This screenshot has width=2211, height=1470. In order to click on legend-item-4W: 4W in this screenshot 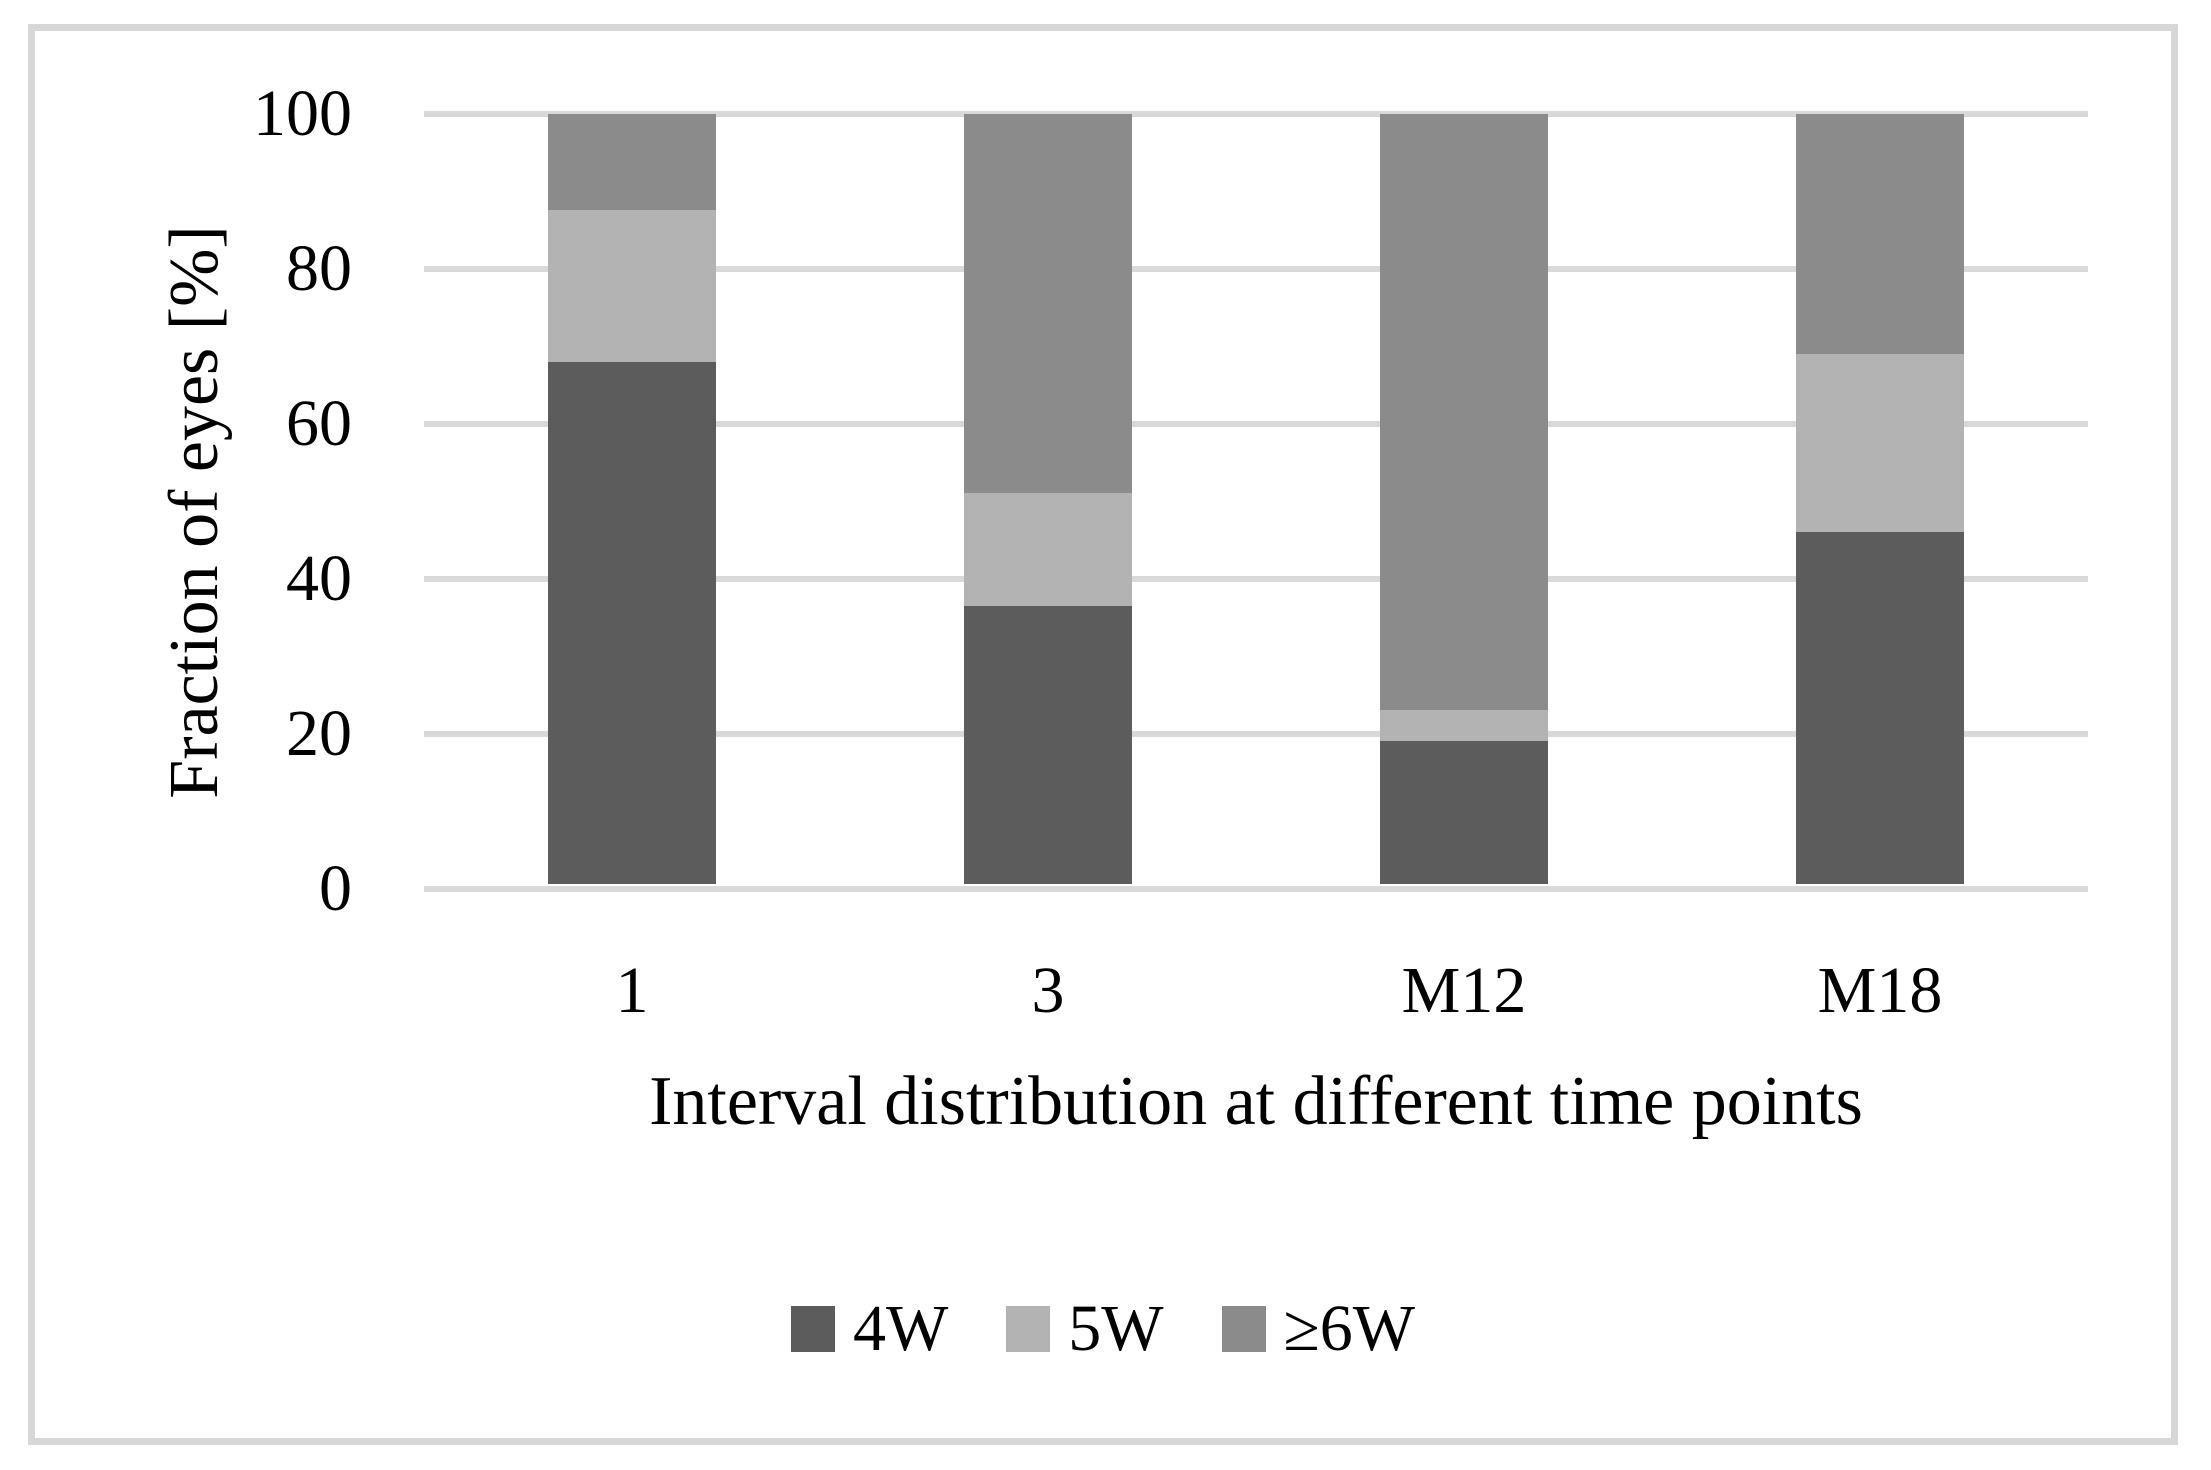, I will do `click(869, 1328)`.